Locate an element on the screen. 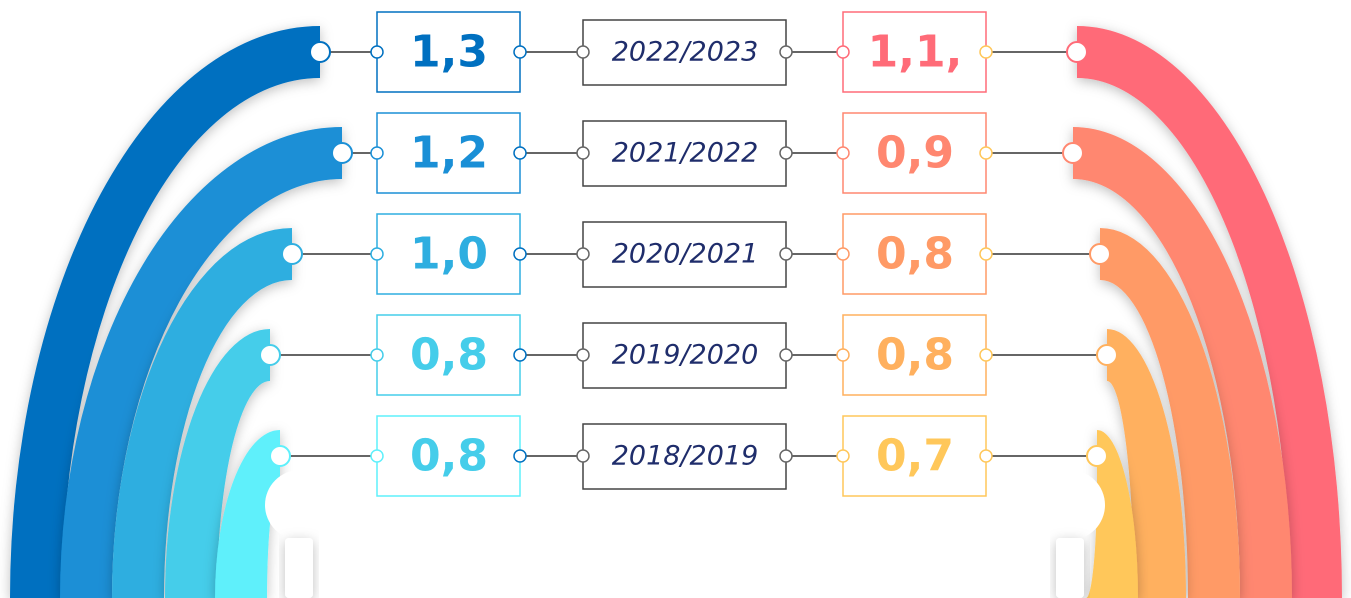 This screenshot has width=1351, height=598. right-value: 0,7 is located at coordinates (915, 456).